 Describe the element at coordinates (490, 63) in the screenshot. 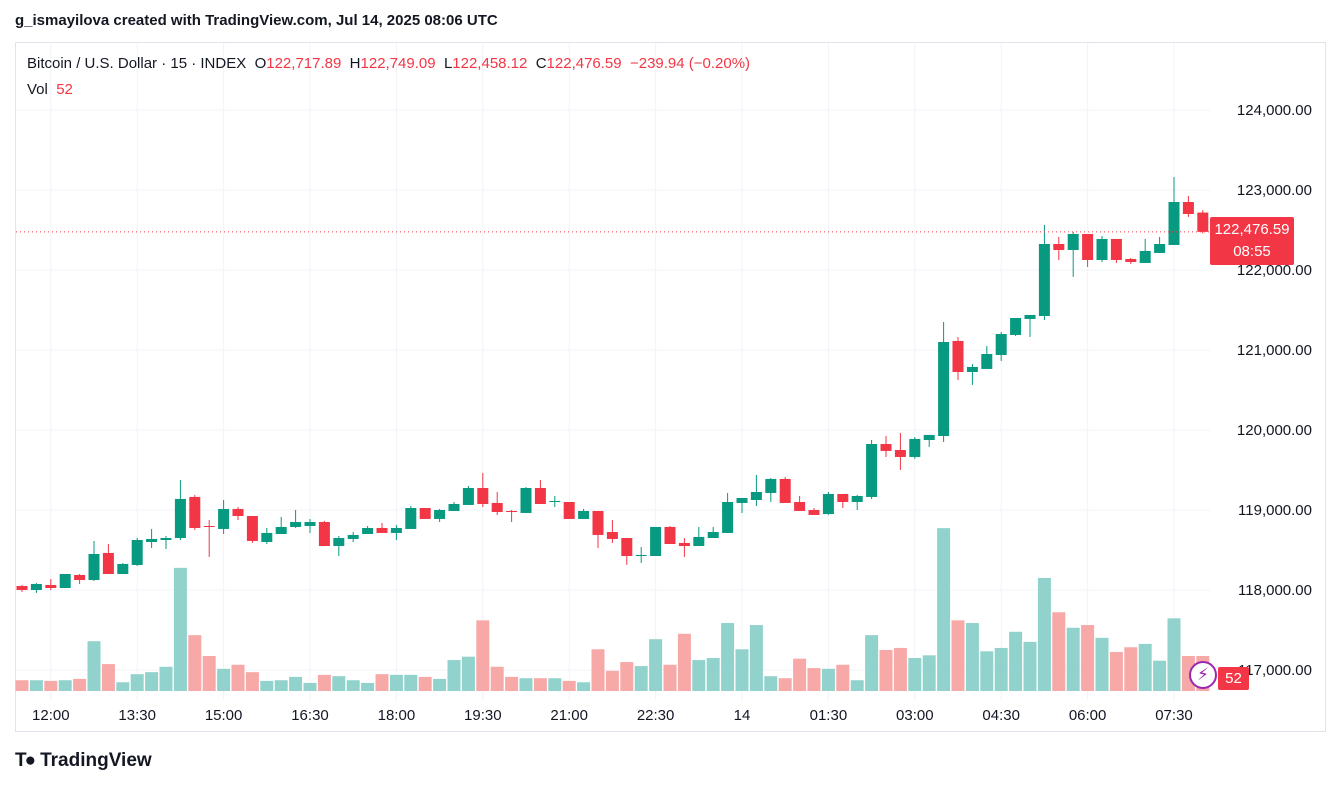

I see `low-value: 122,458.12` at that location.